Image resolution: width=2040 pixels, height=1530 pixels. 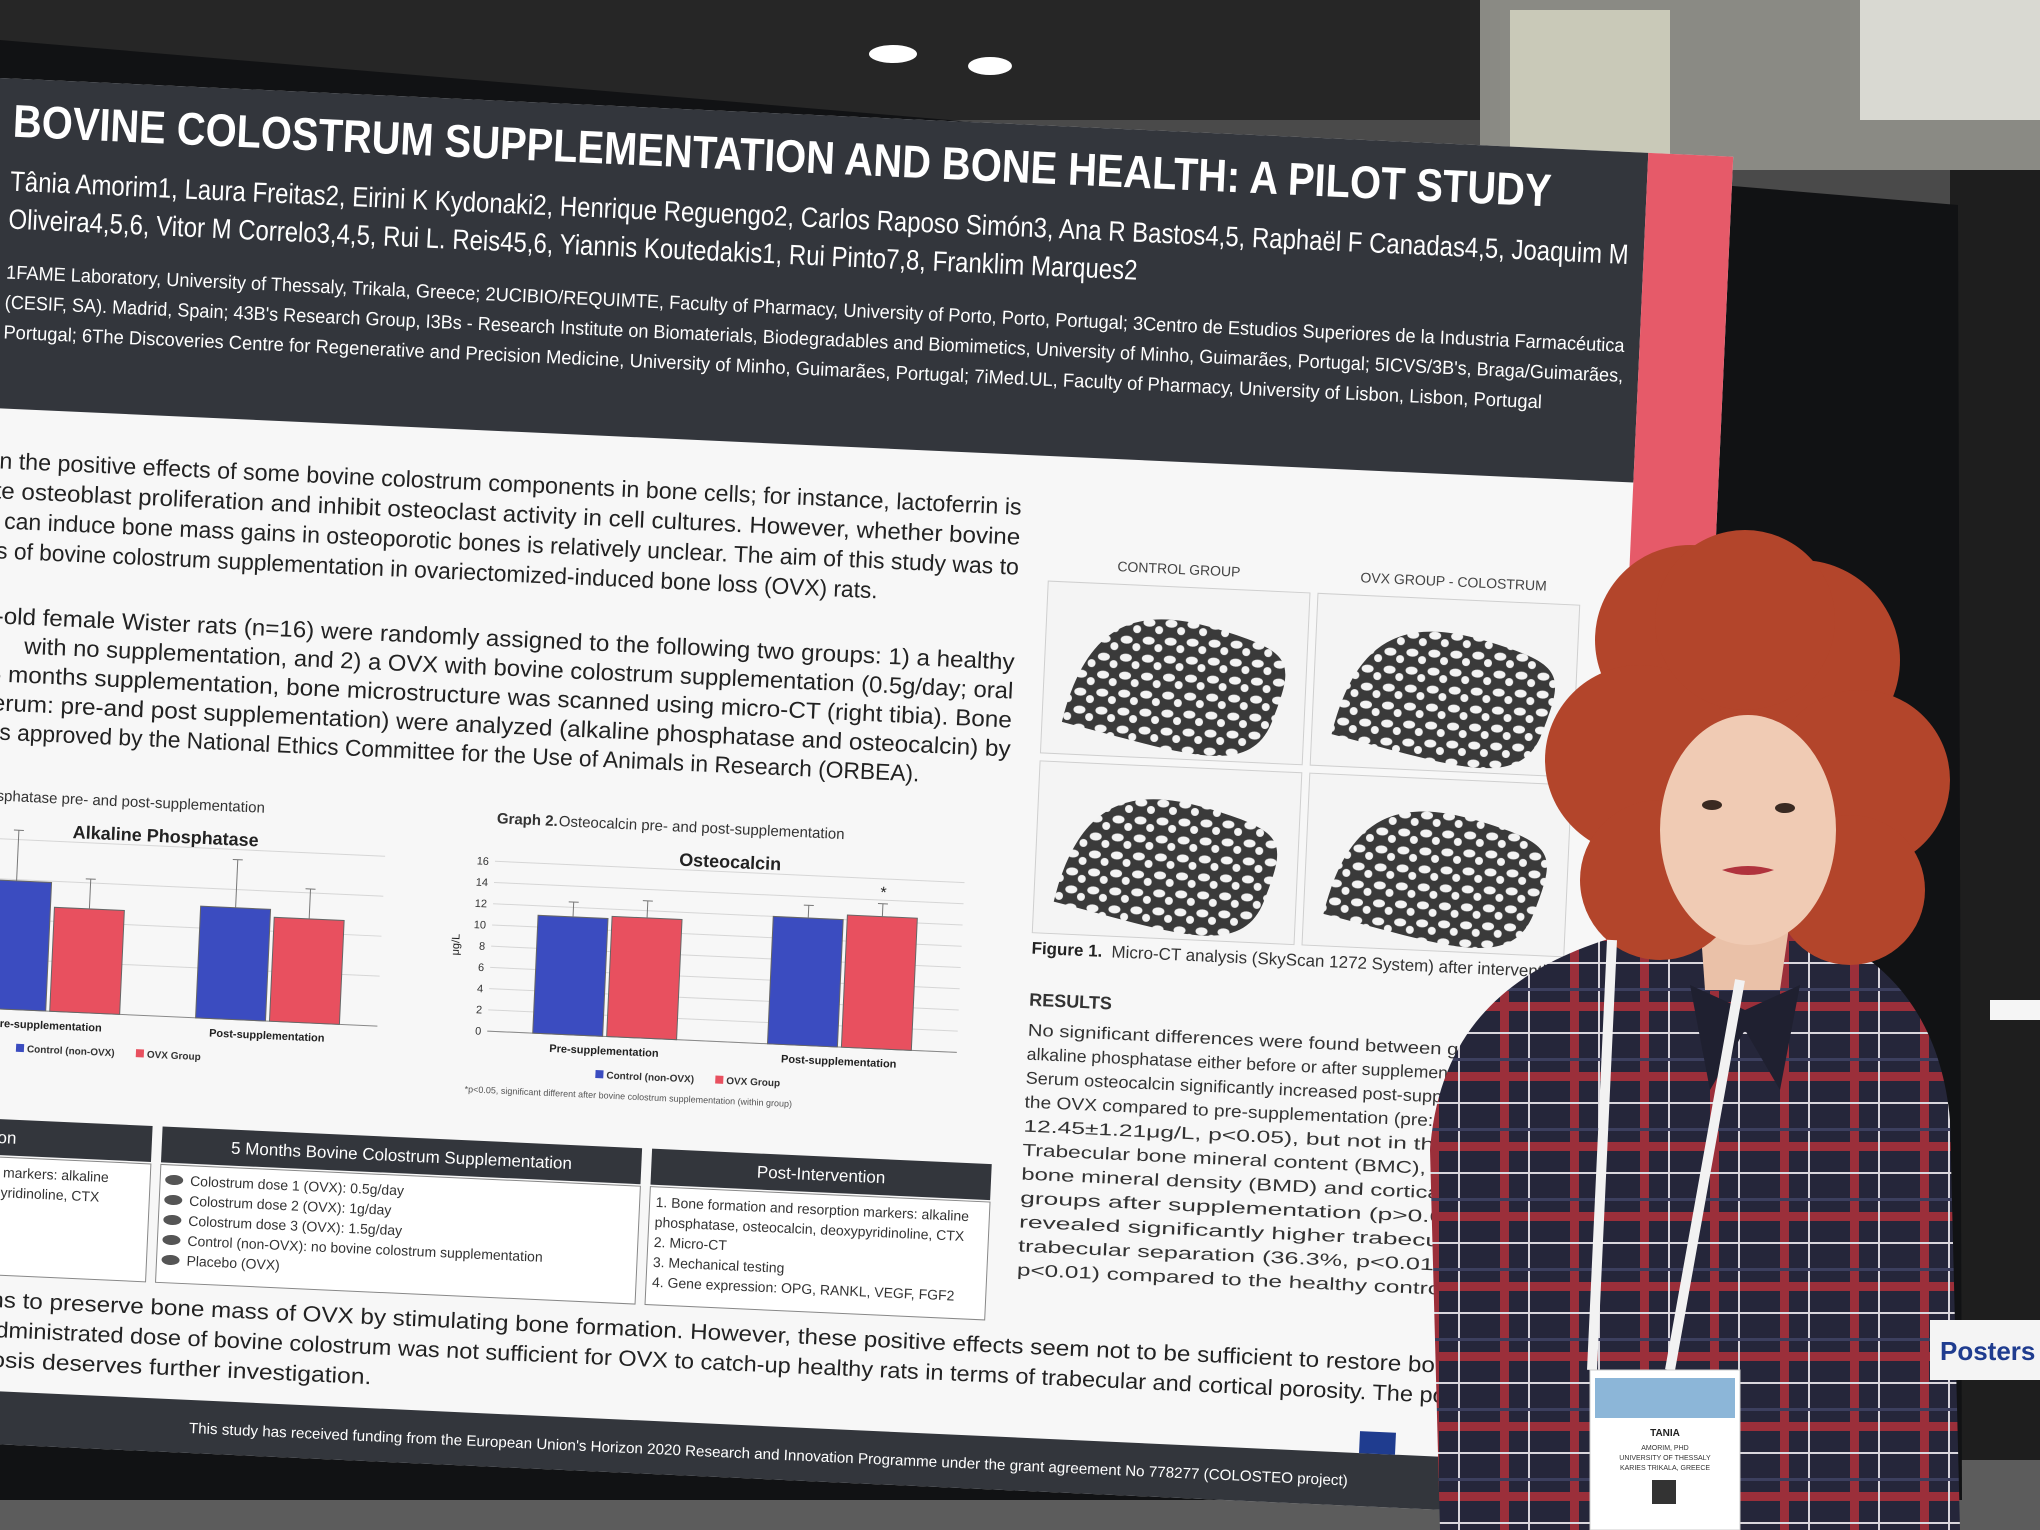 What do you see at coordinates (1664, 1492) in the screenshot?
I see `qr-code` at bounding box center [1664, 1492].